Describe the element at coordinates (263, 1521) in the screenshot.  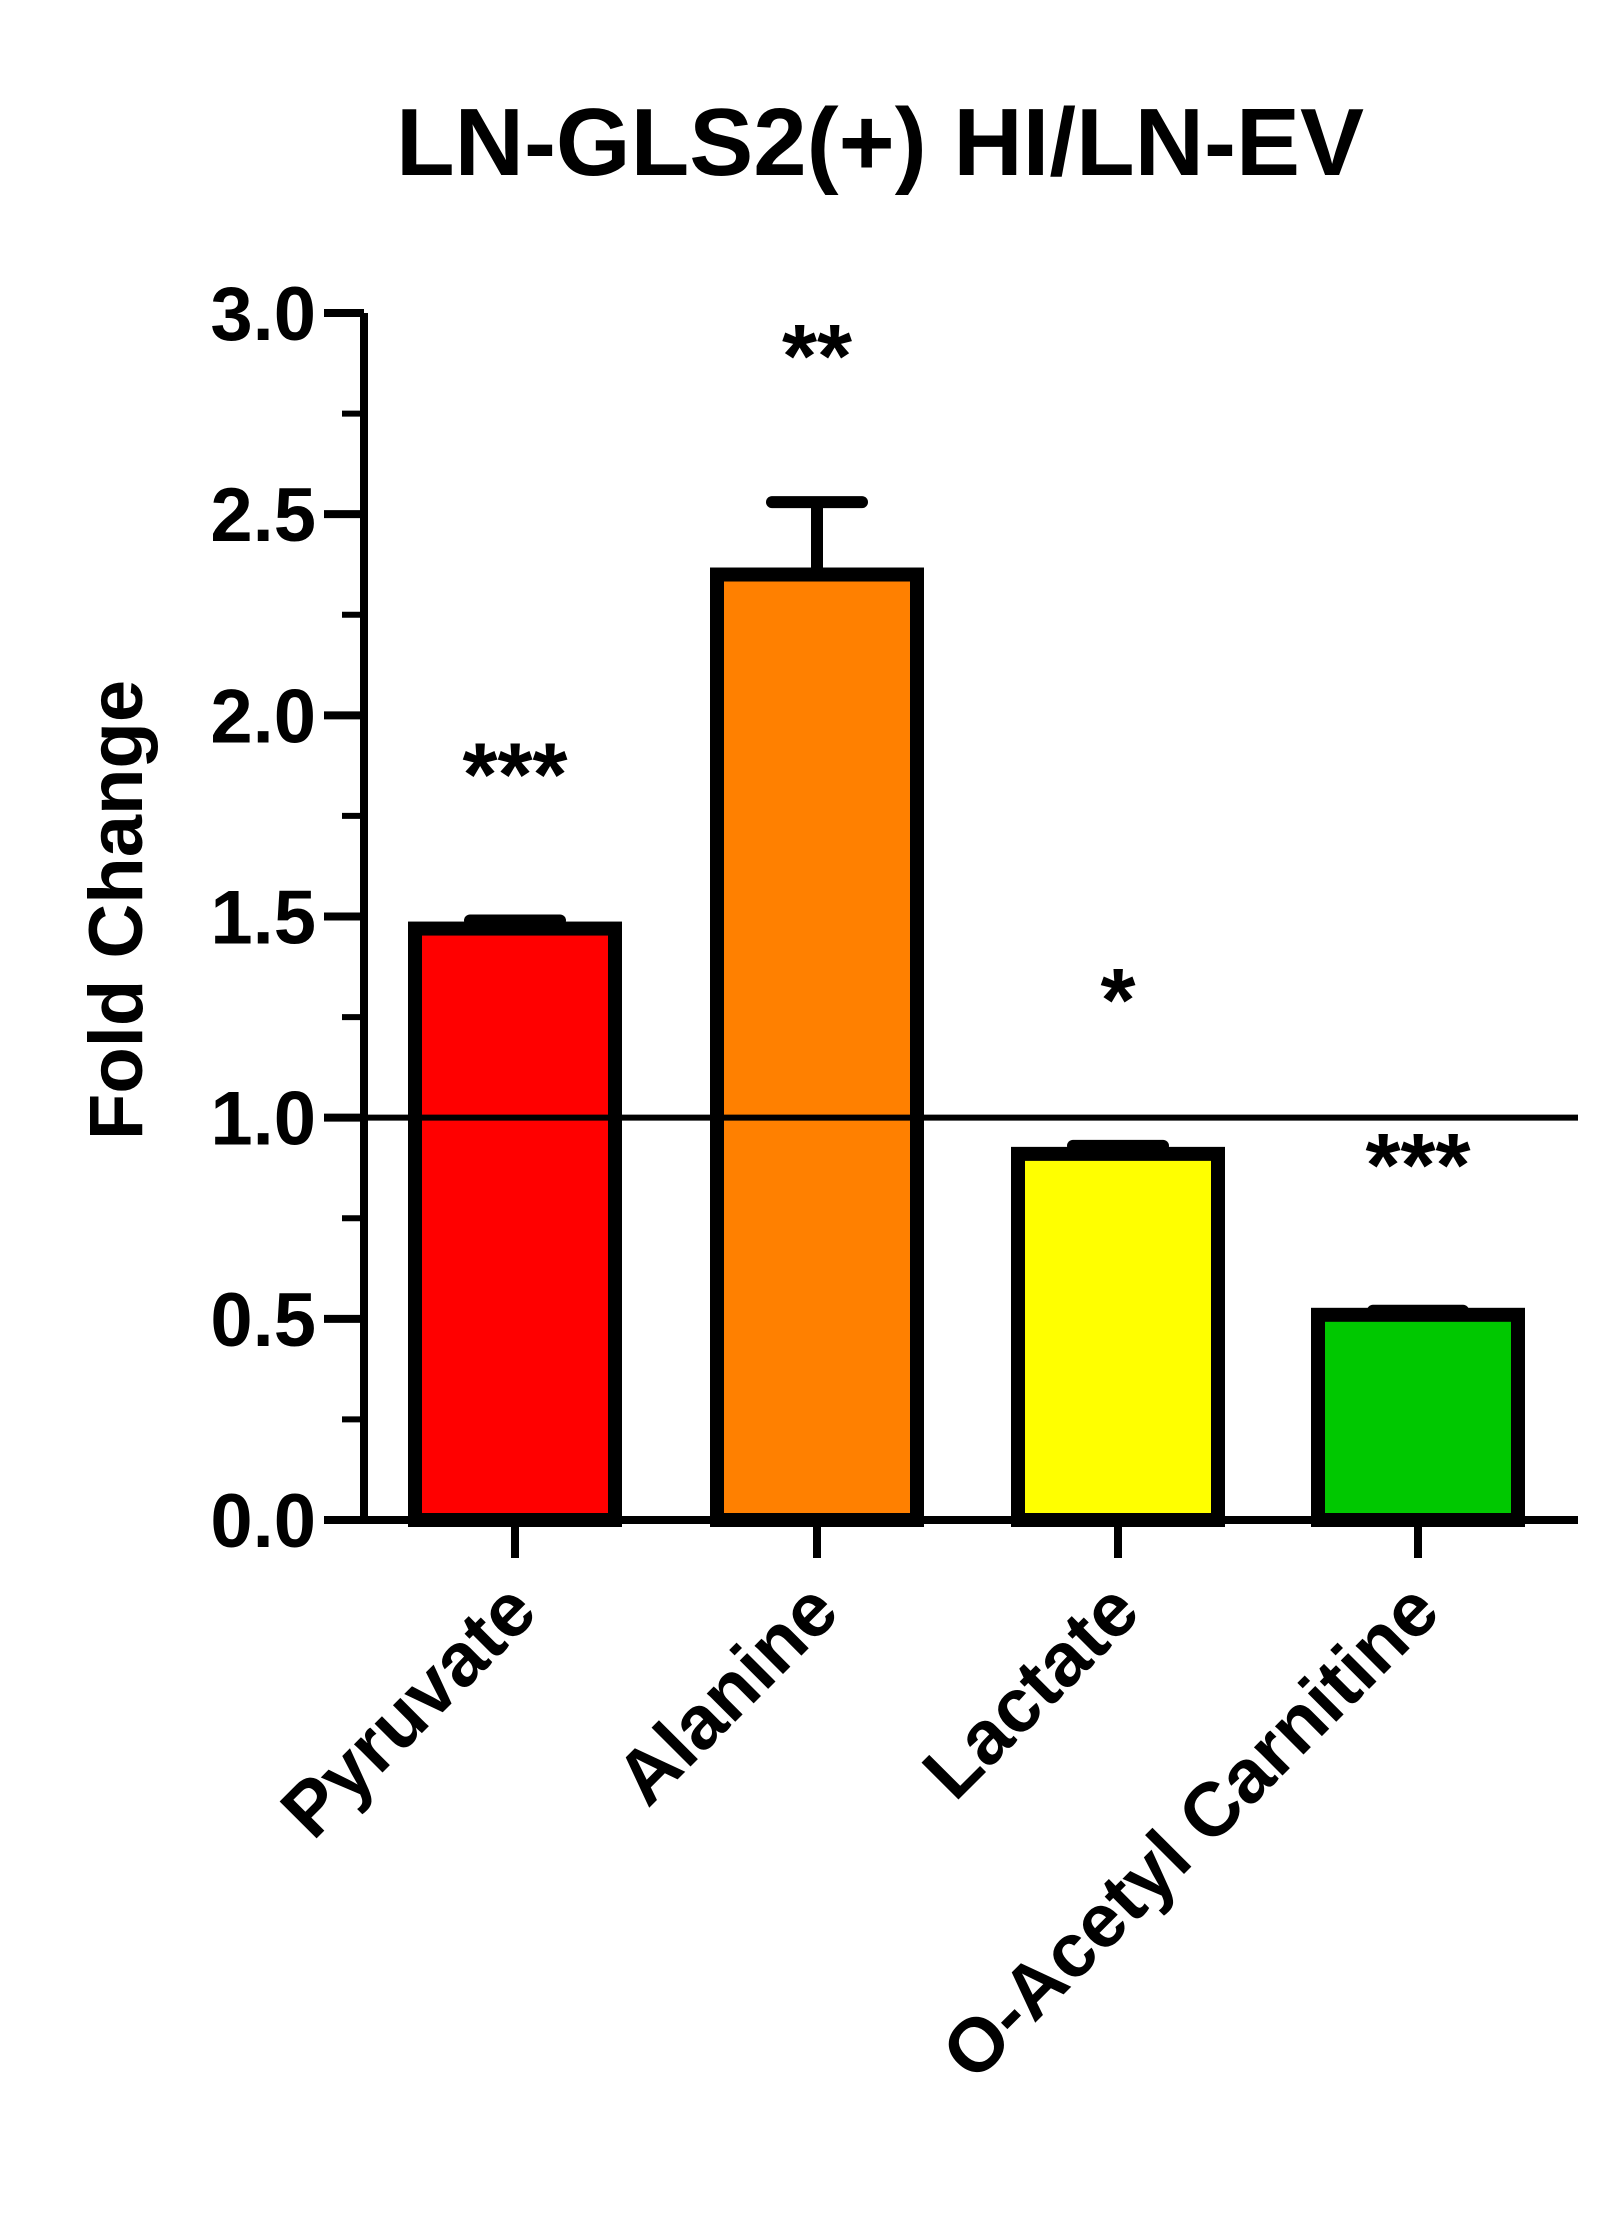
I see `y-tick-label-0: 0.0` at that location.